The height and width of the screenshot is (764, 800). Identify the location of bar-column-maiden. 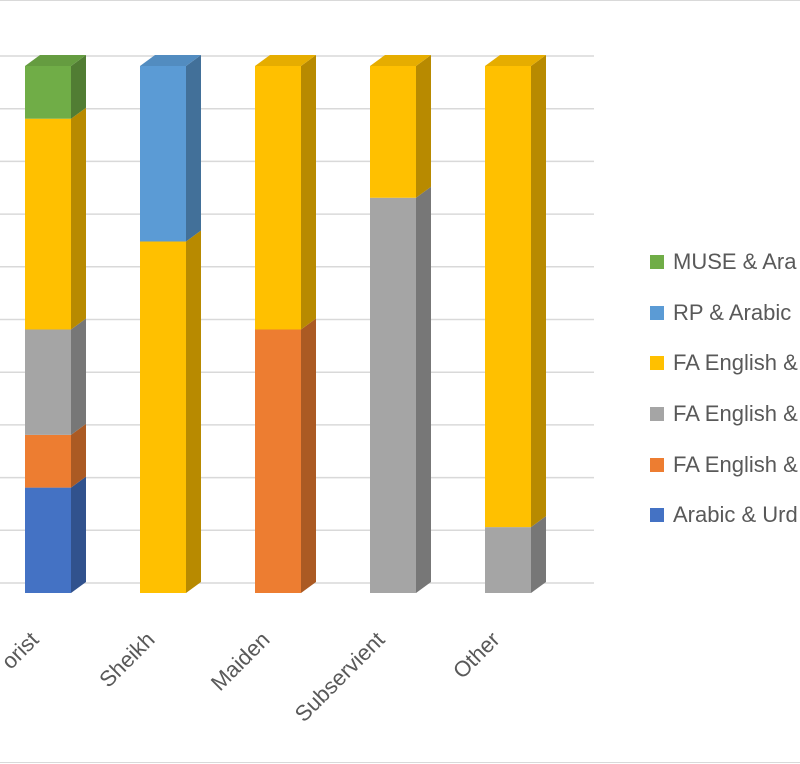
(285, 324).